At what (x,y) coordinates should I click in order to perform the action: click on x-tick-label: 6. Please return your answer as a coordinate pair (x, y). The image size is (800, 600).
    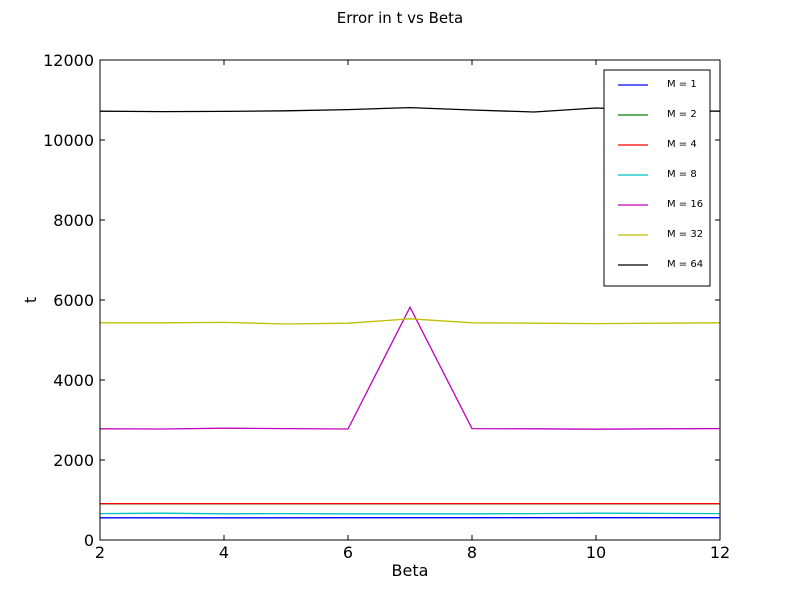
    Looking at the image, I should click on (348, 552).